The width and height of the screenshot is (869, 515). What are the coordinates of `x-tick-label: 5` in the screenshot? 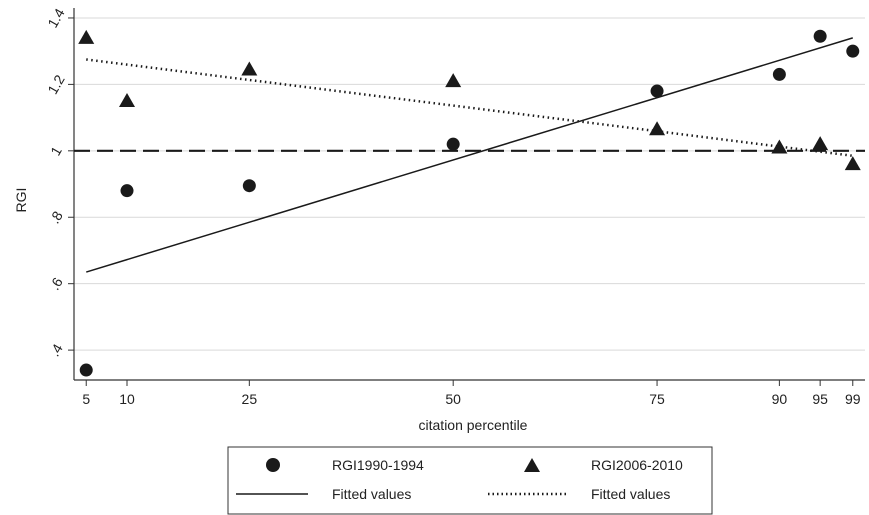 It's located at (86, 399).